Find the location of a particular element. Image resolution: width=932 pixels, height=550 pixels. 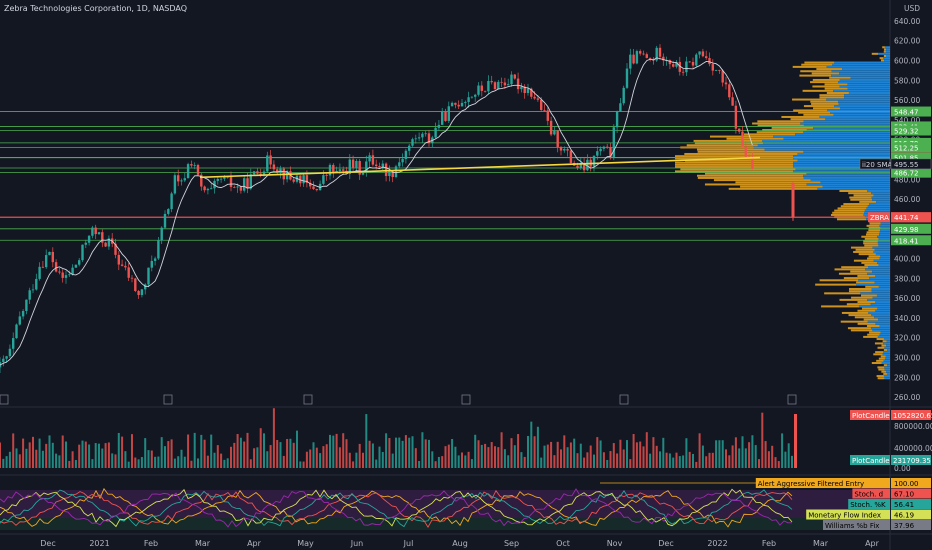

oscillator-band is located at coordinates (445, 504).